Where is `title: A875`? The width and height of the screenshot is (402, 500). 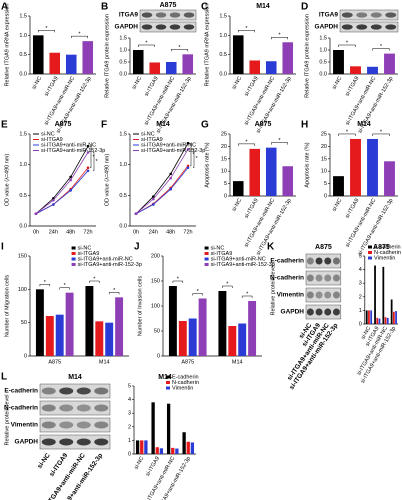 title: A875 is located at coordinates (168, 5).